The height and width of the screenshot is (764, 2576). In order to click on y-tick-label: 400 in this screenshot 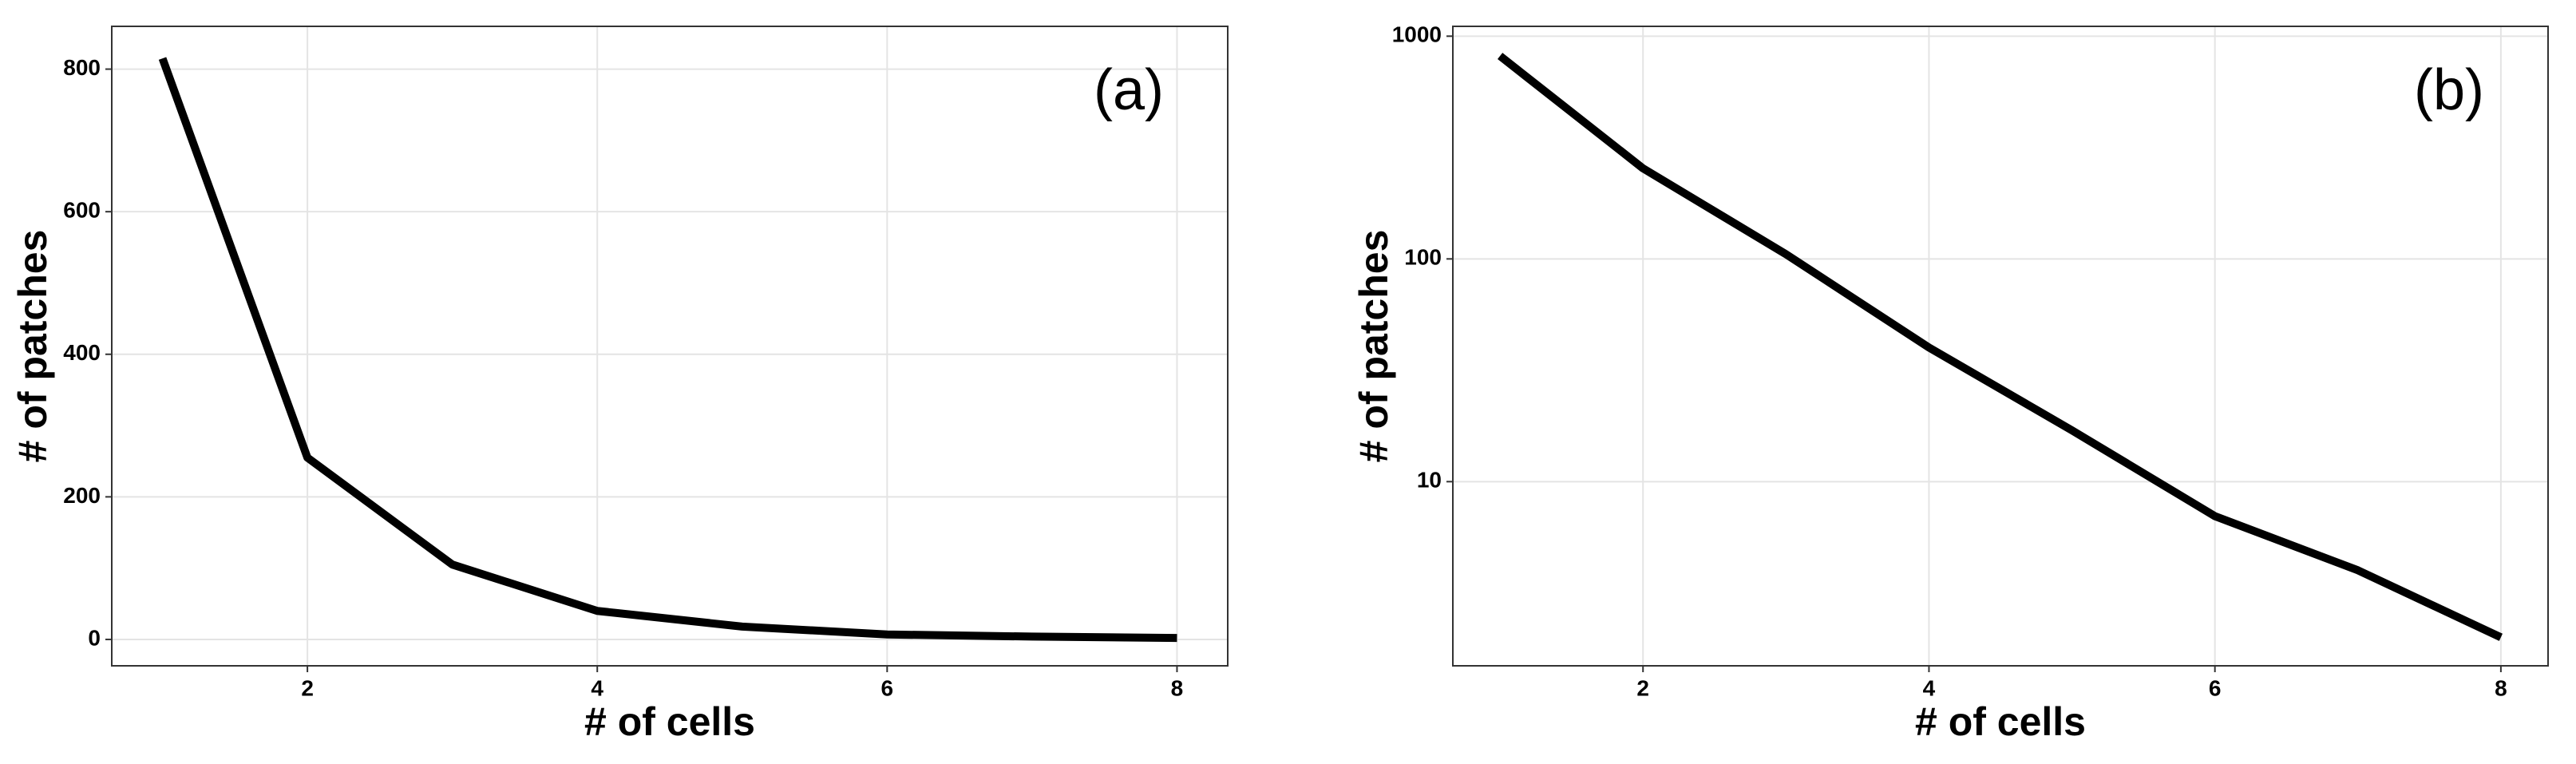, I will do `click(82, 352)`.